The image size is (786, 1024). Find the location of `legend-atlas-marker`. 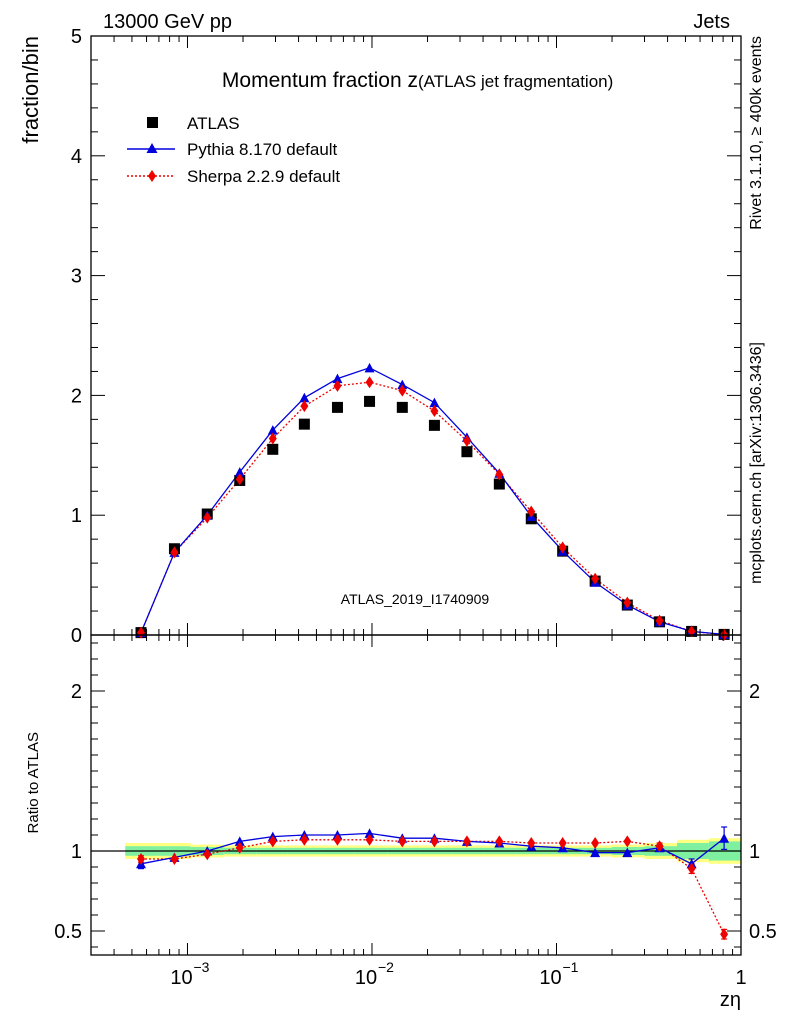

legend-atlas-marker is located at coordinates (152, 122).